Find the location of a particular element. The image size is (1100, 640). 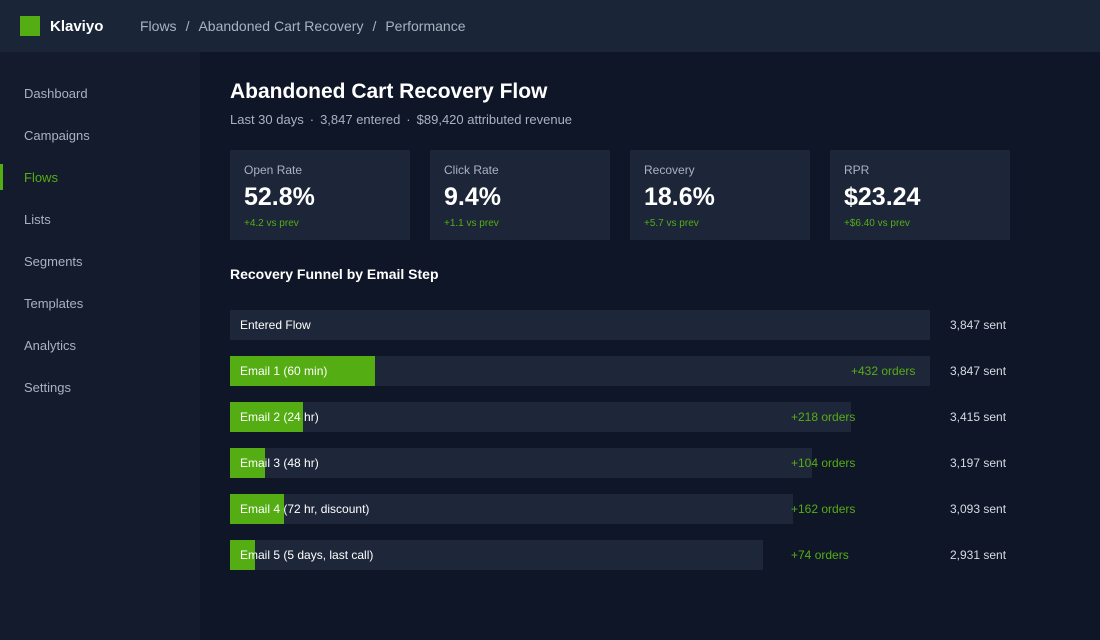

kpi-value: 52.8% is located at coordinates (279, 197).